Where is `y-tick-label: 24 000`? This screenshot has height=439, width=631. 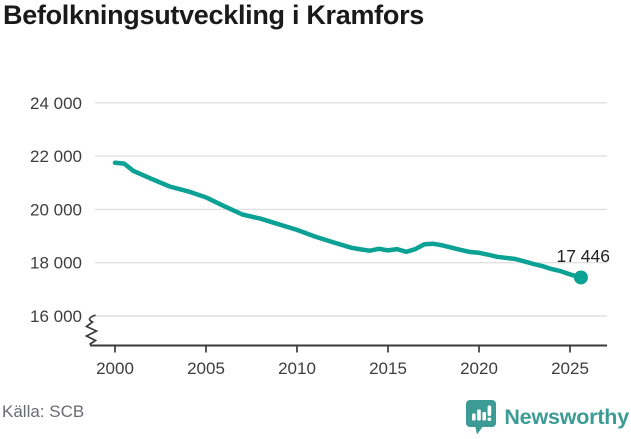 y-tick-label: 24 000 is located at coordinates (56, 103).